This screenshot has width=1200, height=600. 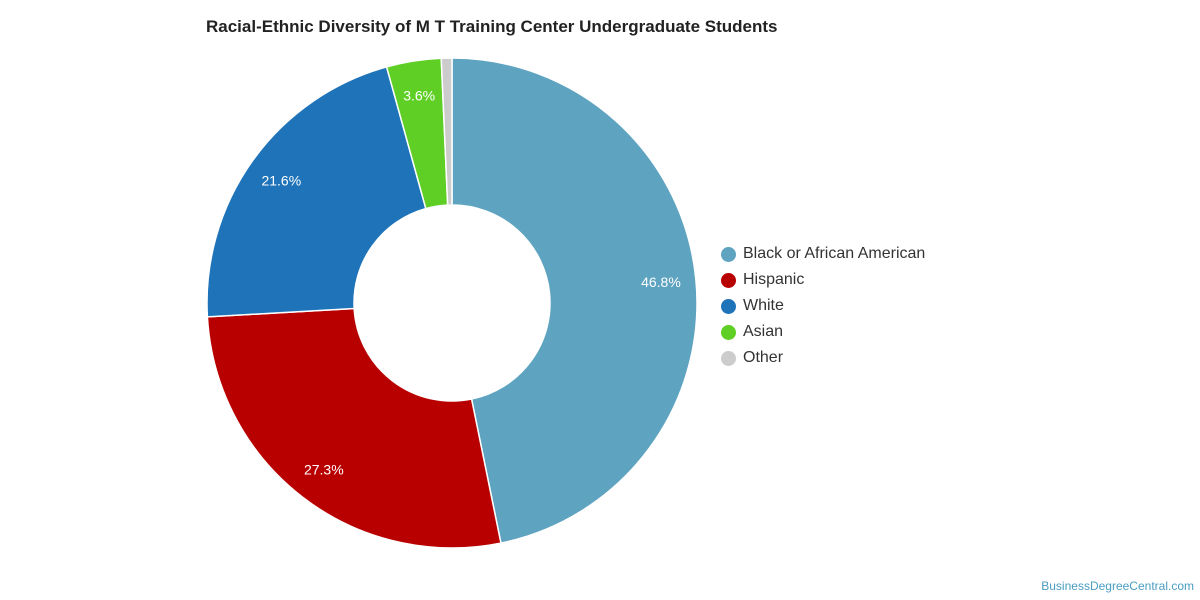 What do you see at coordinates (354, 428) in the screenshot?
I see `slice-hispanic` at bounding box center [354, 428].